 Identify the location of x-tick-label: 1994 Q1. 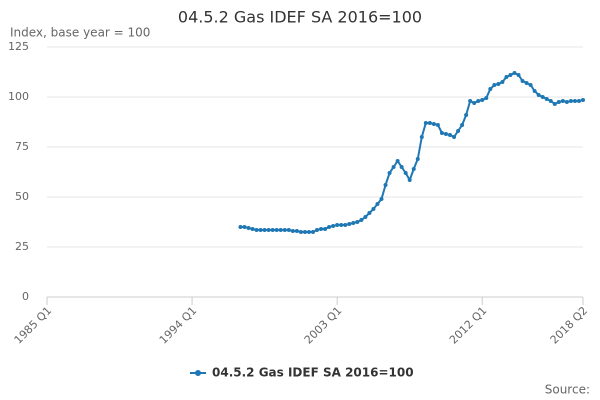
(178, 325).